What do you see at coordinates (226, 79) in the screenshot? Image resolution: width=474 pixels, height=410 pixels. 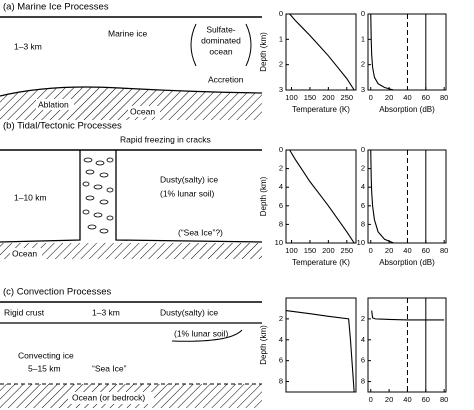 I see `label: Accretion` at bounding box center [226, 79].